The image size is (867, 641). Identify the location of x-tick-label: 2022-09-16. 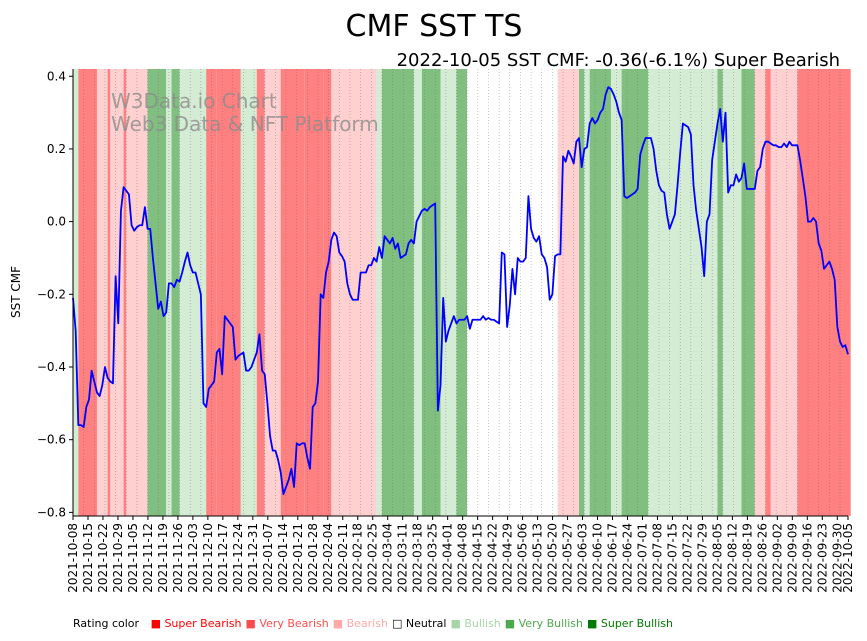
(807, 558).